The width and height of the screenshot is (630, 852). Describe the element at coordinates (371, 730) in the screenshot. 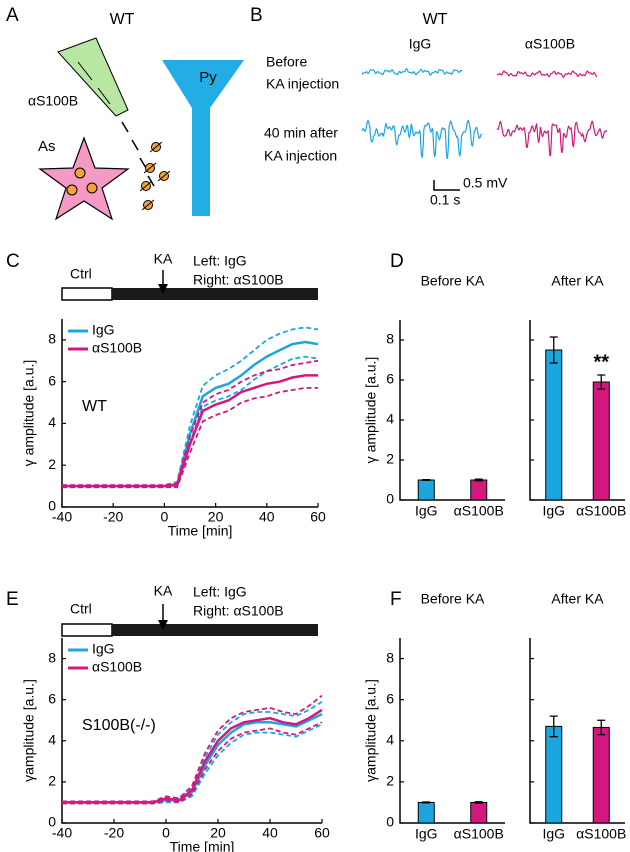

I see `y-axis-label: γamplitude [a.u.]` at that location.